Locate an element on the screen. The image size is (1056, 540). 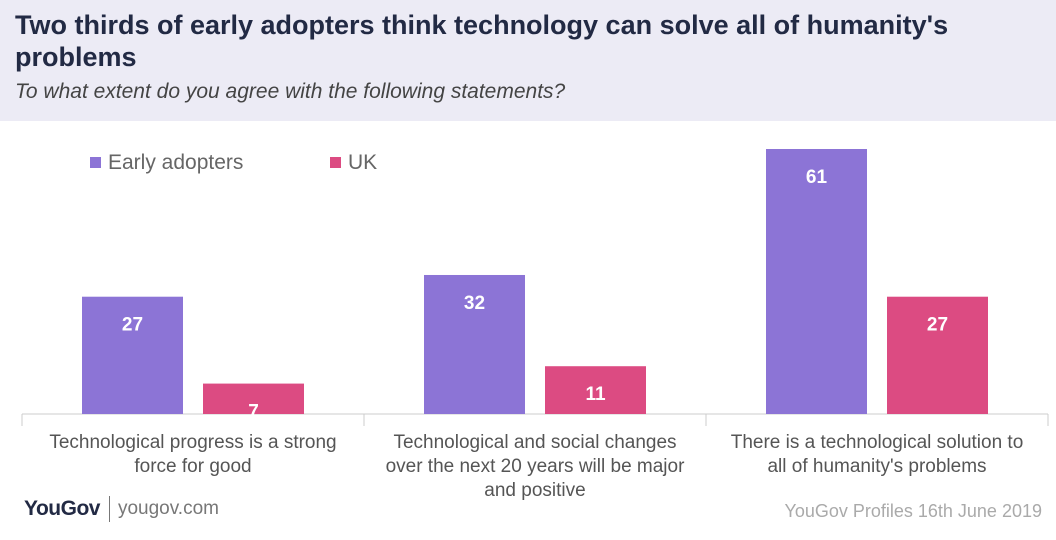
data-label: 32 is located at coordinates (474, 303).